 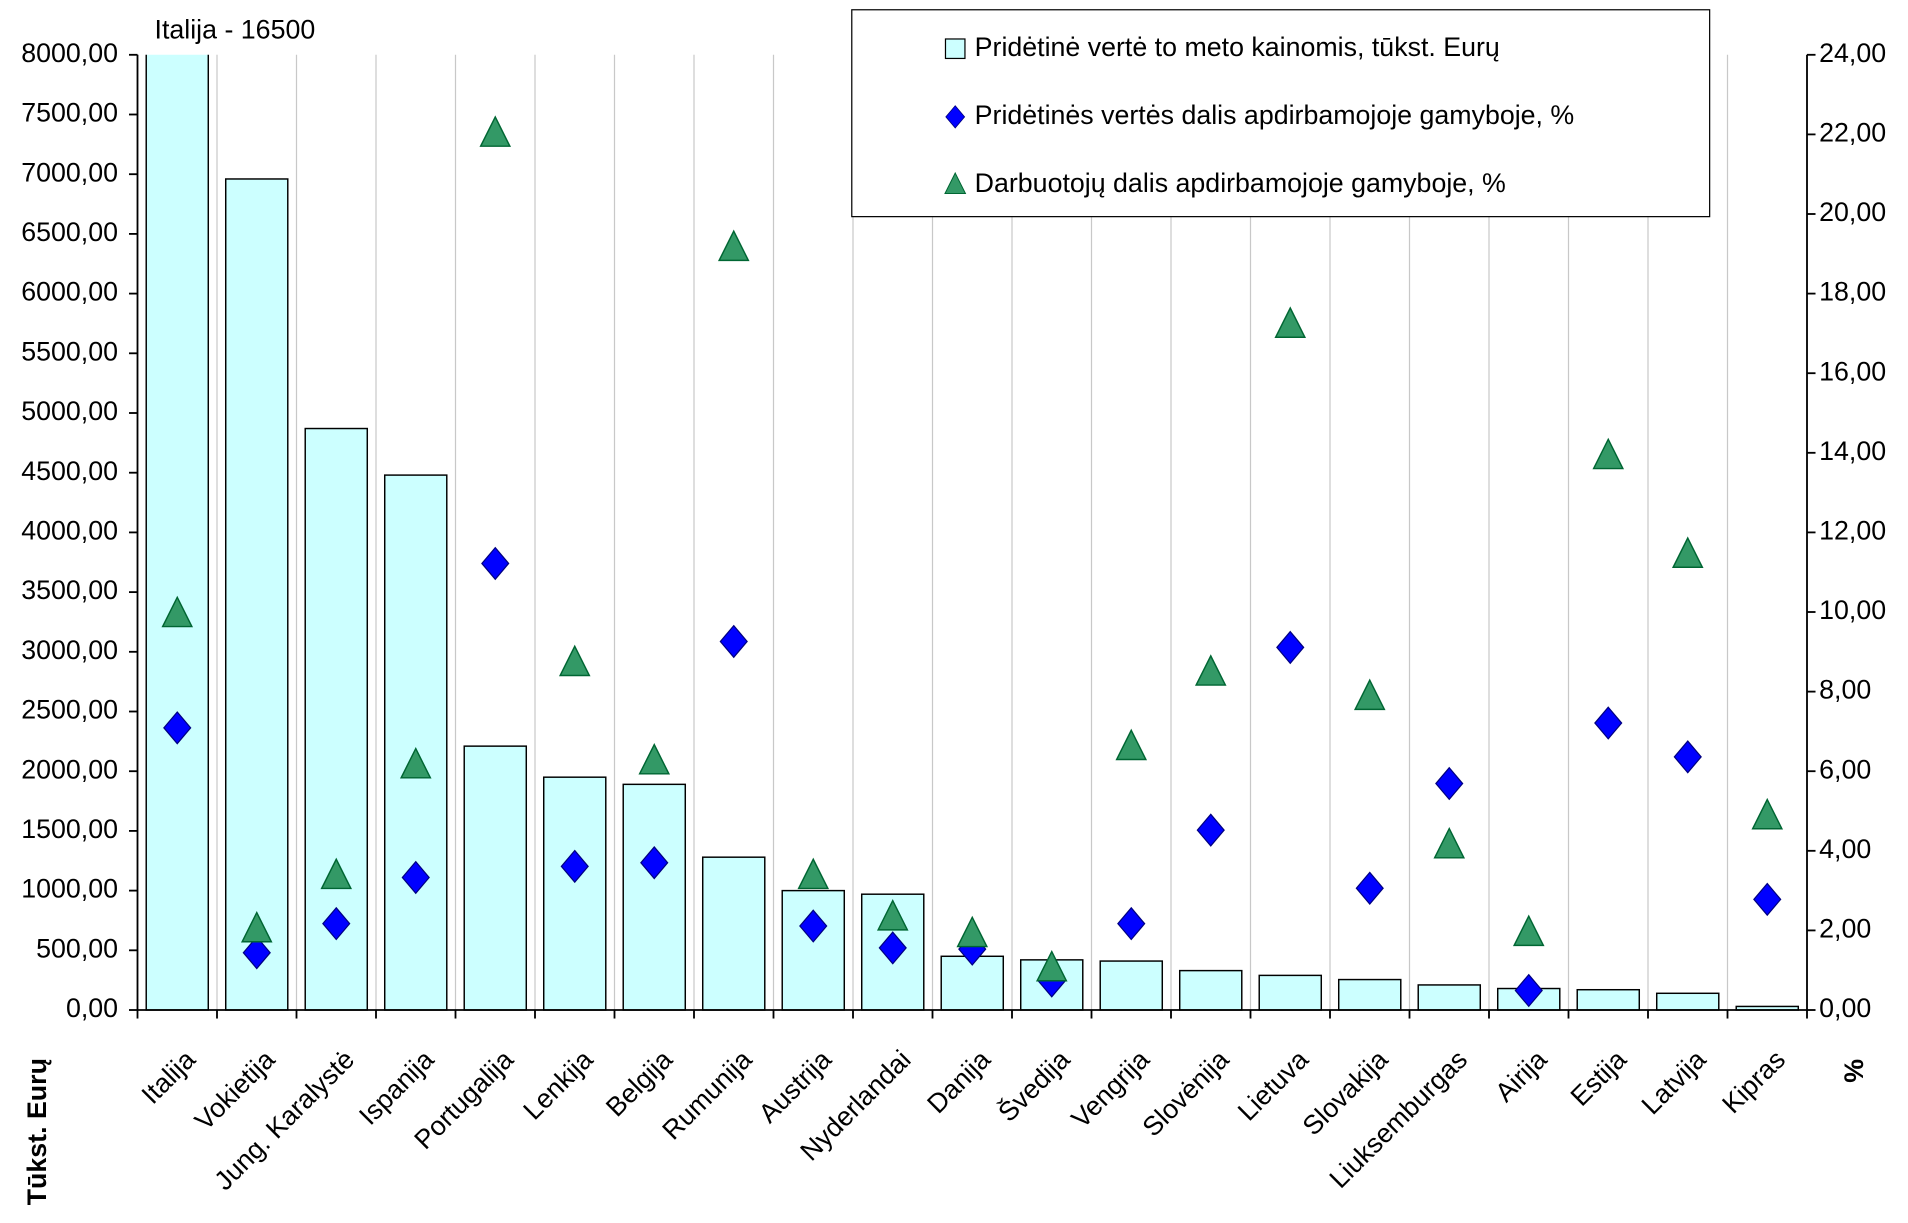 What do you see at coordinates (1852, 53) in the screenshot?
I see `y2-tick-label: 24,00` at bounding box center [1852, 53].